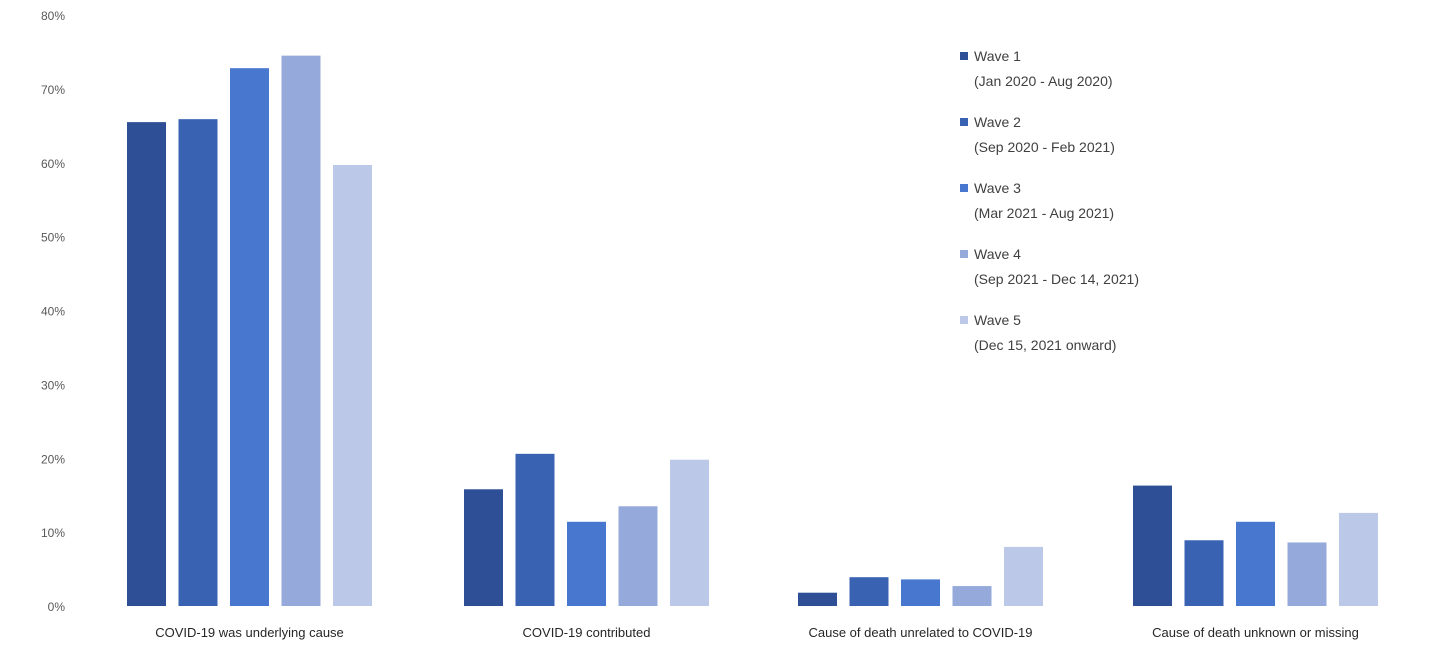 The height and width of the screenshot is (649, 1448). Describe the element at coordinates (53, 459) in the screenshot. I see `y-tick-label: 20%` at that location.